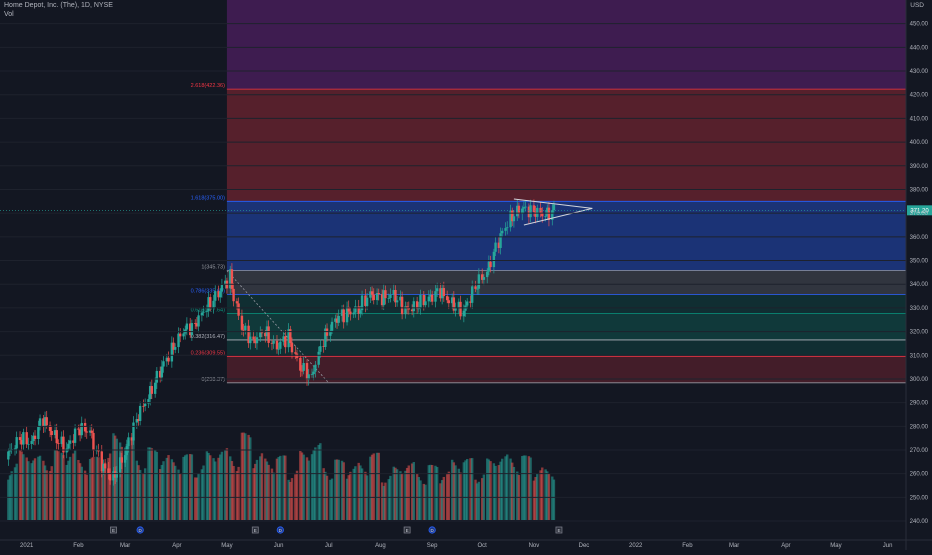 The width and height of the screenshot is (932, 555). What do you see at coordinates (255, 530) in the screenshot?
I see `event-marker-label: E` at bounding box center [255, 530].